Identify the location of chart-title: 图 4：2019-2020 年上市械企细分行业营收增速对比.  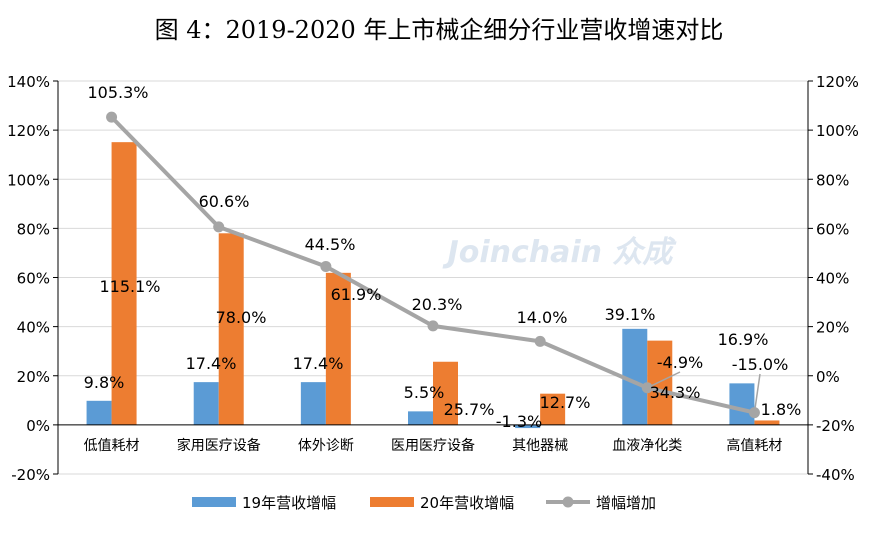
(439, 30).